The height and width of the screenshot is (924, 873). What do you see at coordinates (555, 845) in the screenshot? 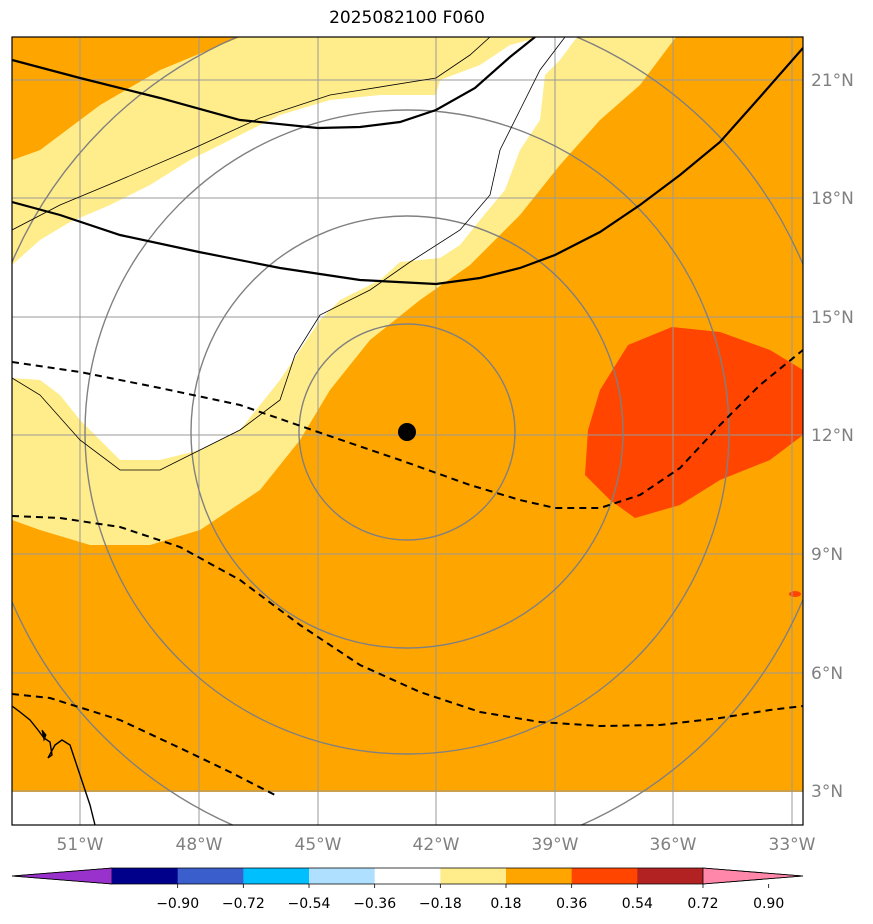
I see `lon-label: 39°W` at bounding box center [555, 845].